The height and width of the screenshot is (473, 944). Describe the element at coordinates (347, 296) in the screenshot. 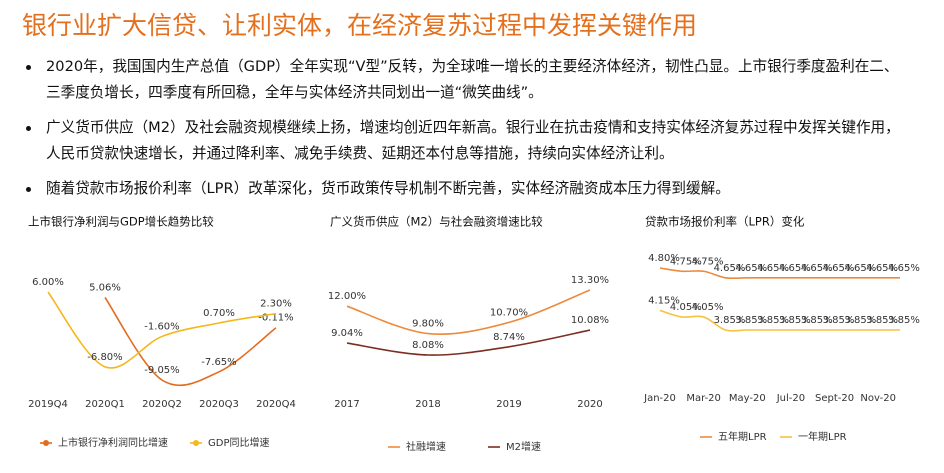

I see `data-label: 12.00%` at that location.